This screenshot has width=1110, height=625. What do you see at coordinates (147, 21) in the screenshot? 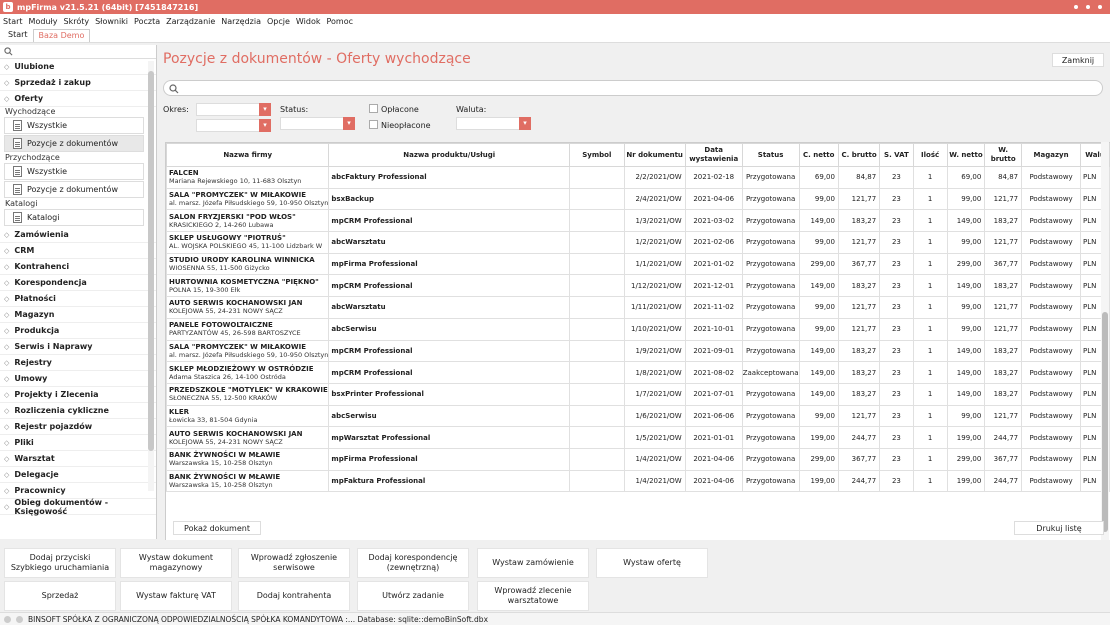
I see `menu-item-poczta: Poczta` at bounding box center [147, 21].